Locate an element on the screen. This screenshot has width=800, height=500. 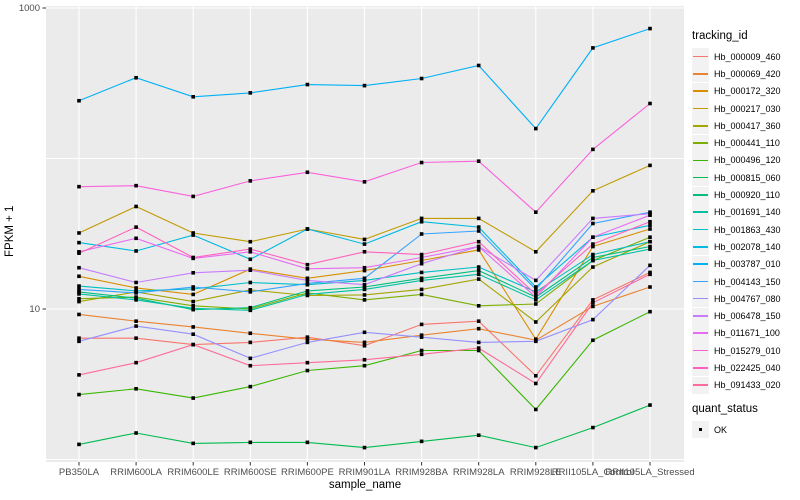
legend-item-label: Hb_000009_460 is located at coordinates (747, 56).